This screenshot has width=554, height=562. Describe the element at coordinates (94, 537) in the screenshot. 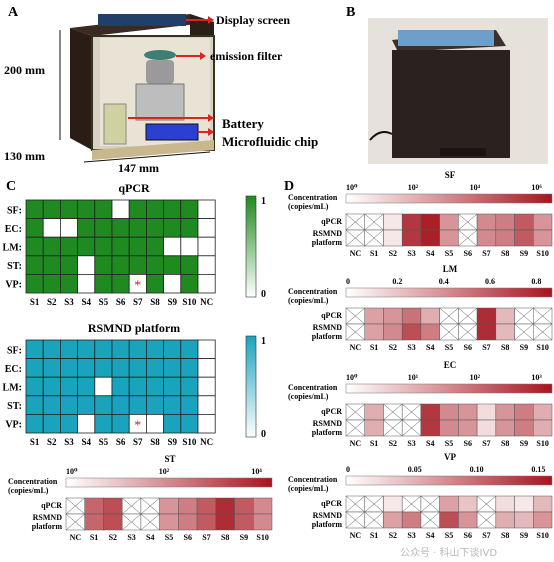

I see `strip-st-col-label: S1` at that location.